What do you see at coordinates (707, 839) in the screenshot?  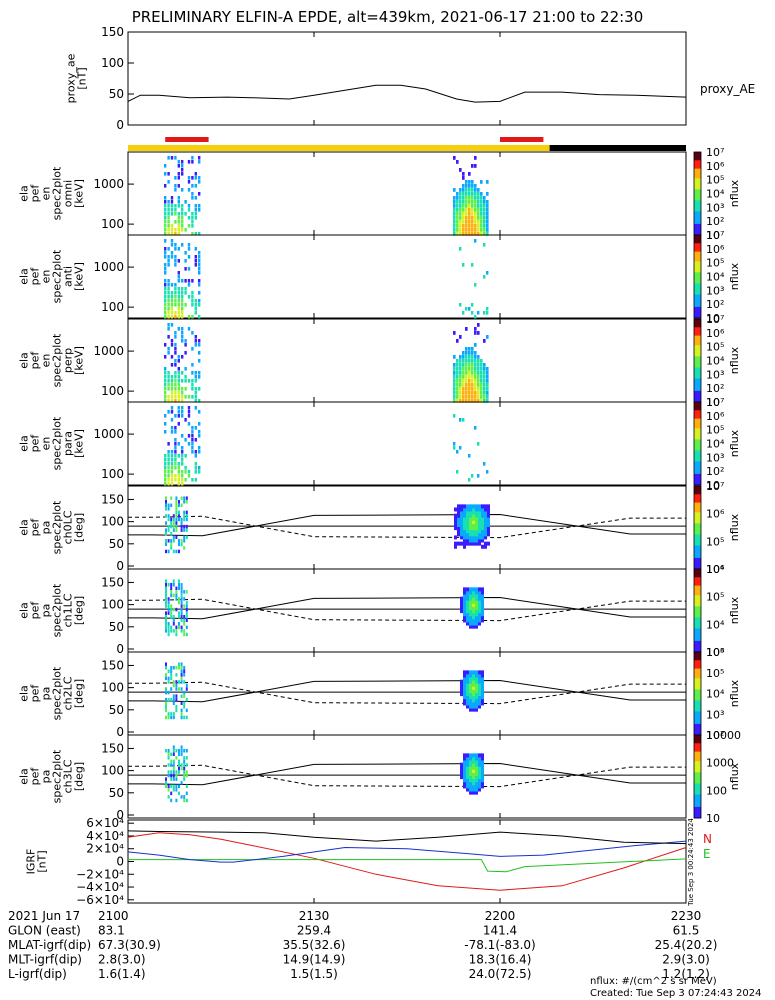 I see `igrf-legend-N: N` at bounding box center [707, 839].